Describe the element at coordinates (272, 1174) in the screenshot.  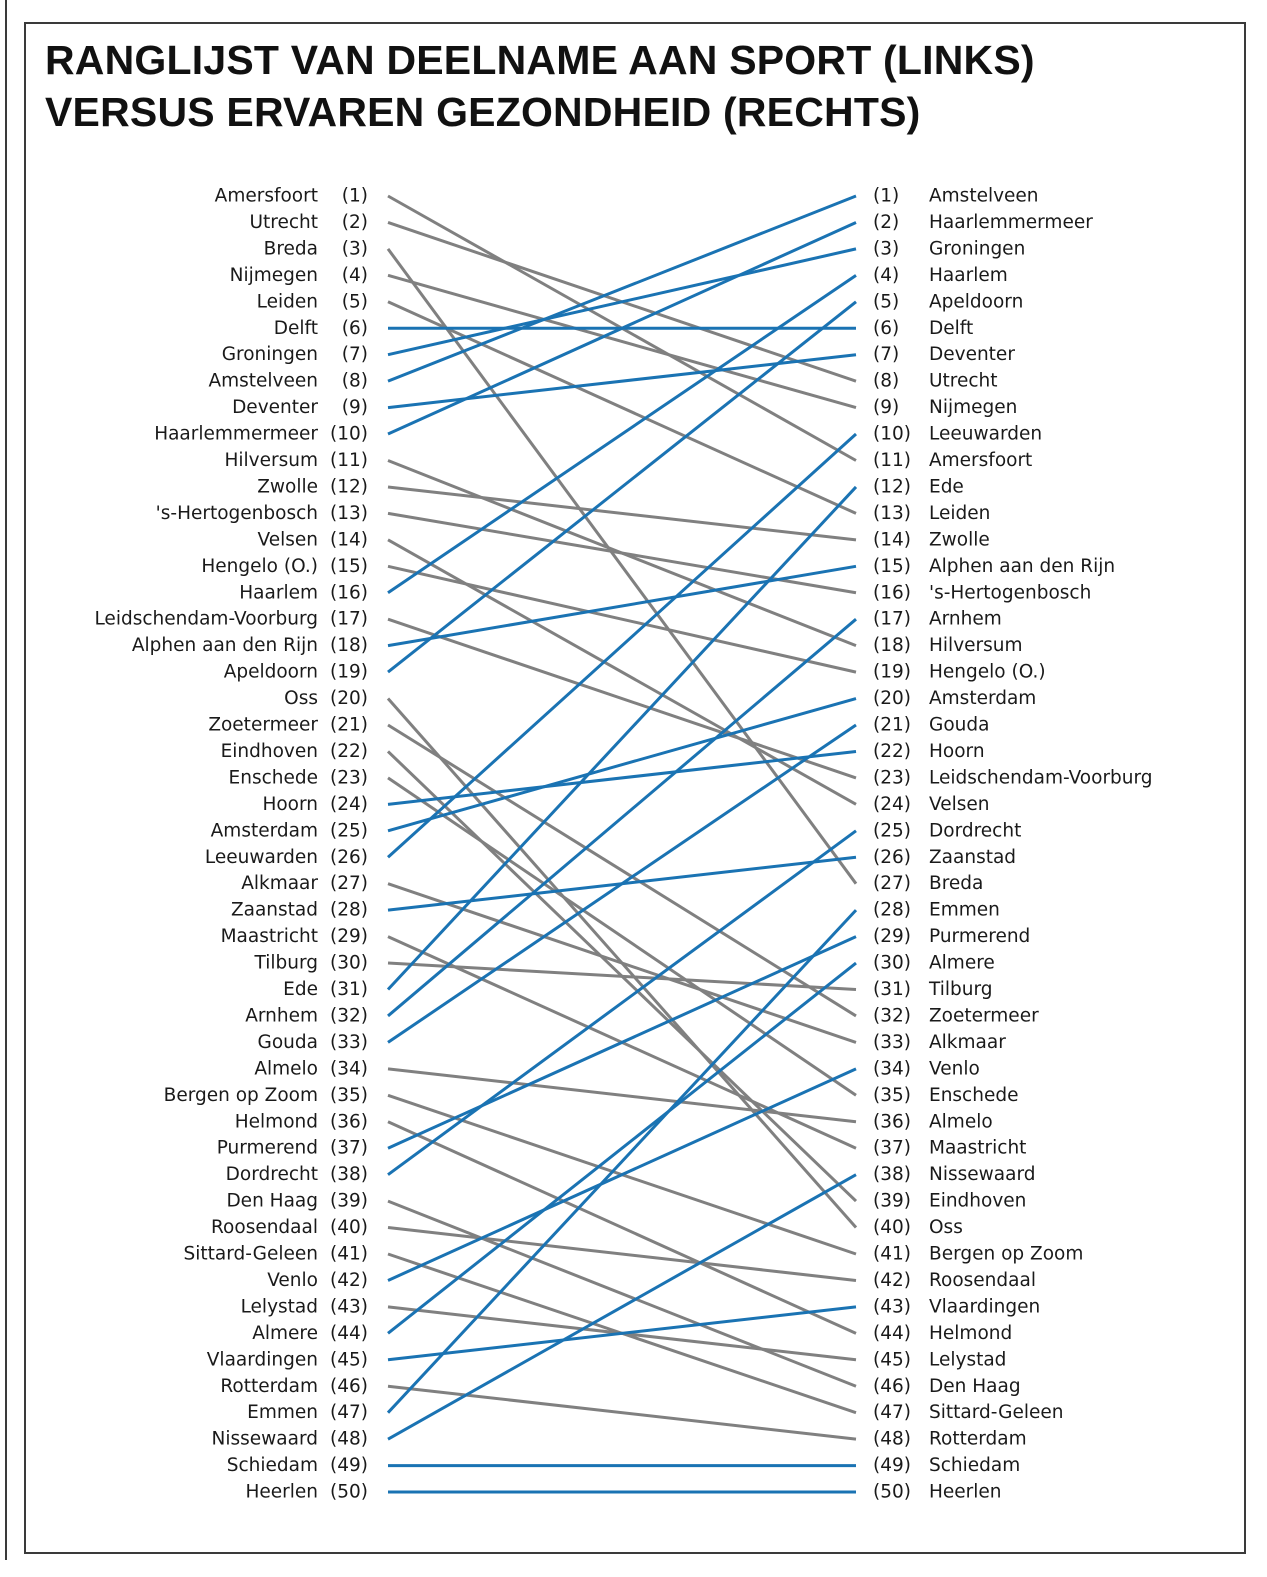
I see `left-name-dordrecht: Dordrecht` at that location.